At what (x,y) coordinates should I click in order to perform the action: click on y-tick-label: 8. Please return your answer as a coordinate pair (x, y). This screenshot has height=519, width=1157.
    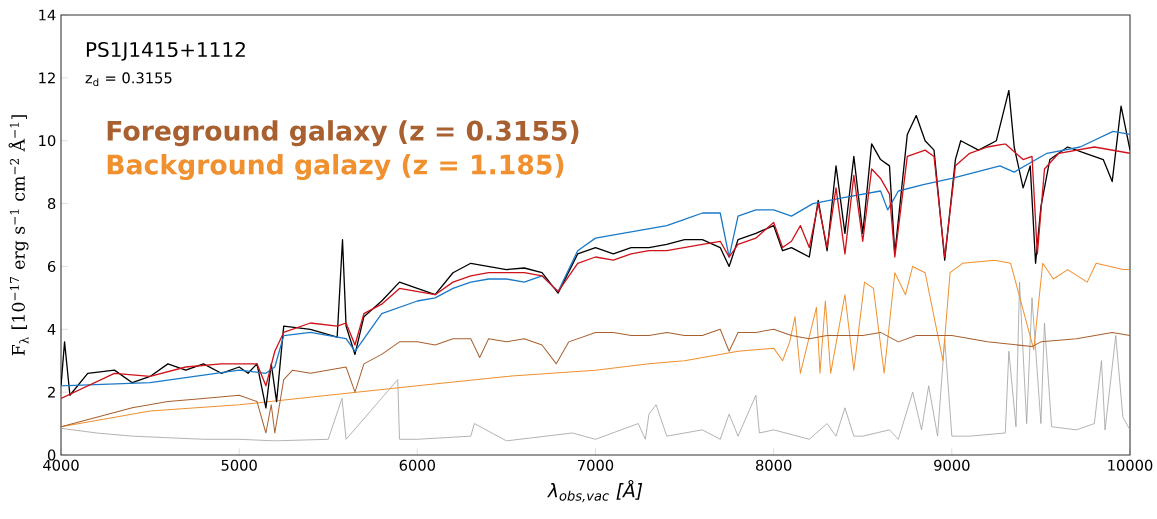
    Looking at the image, I should click on (51, 204).